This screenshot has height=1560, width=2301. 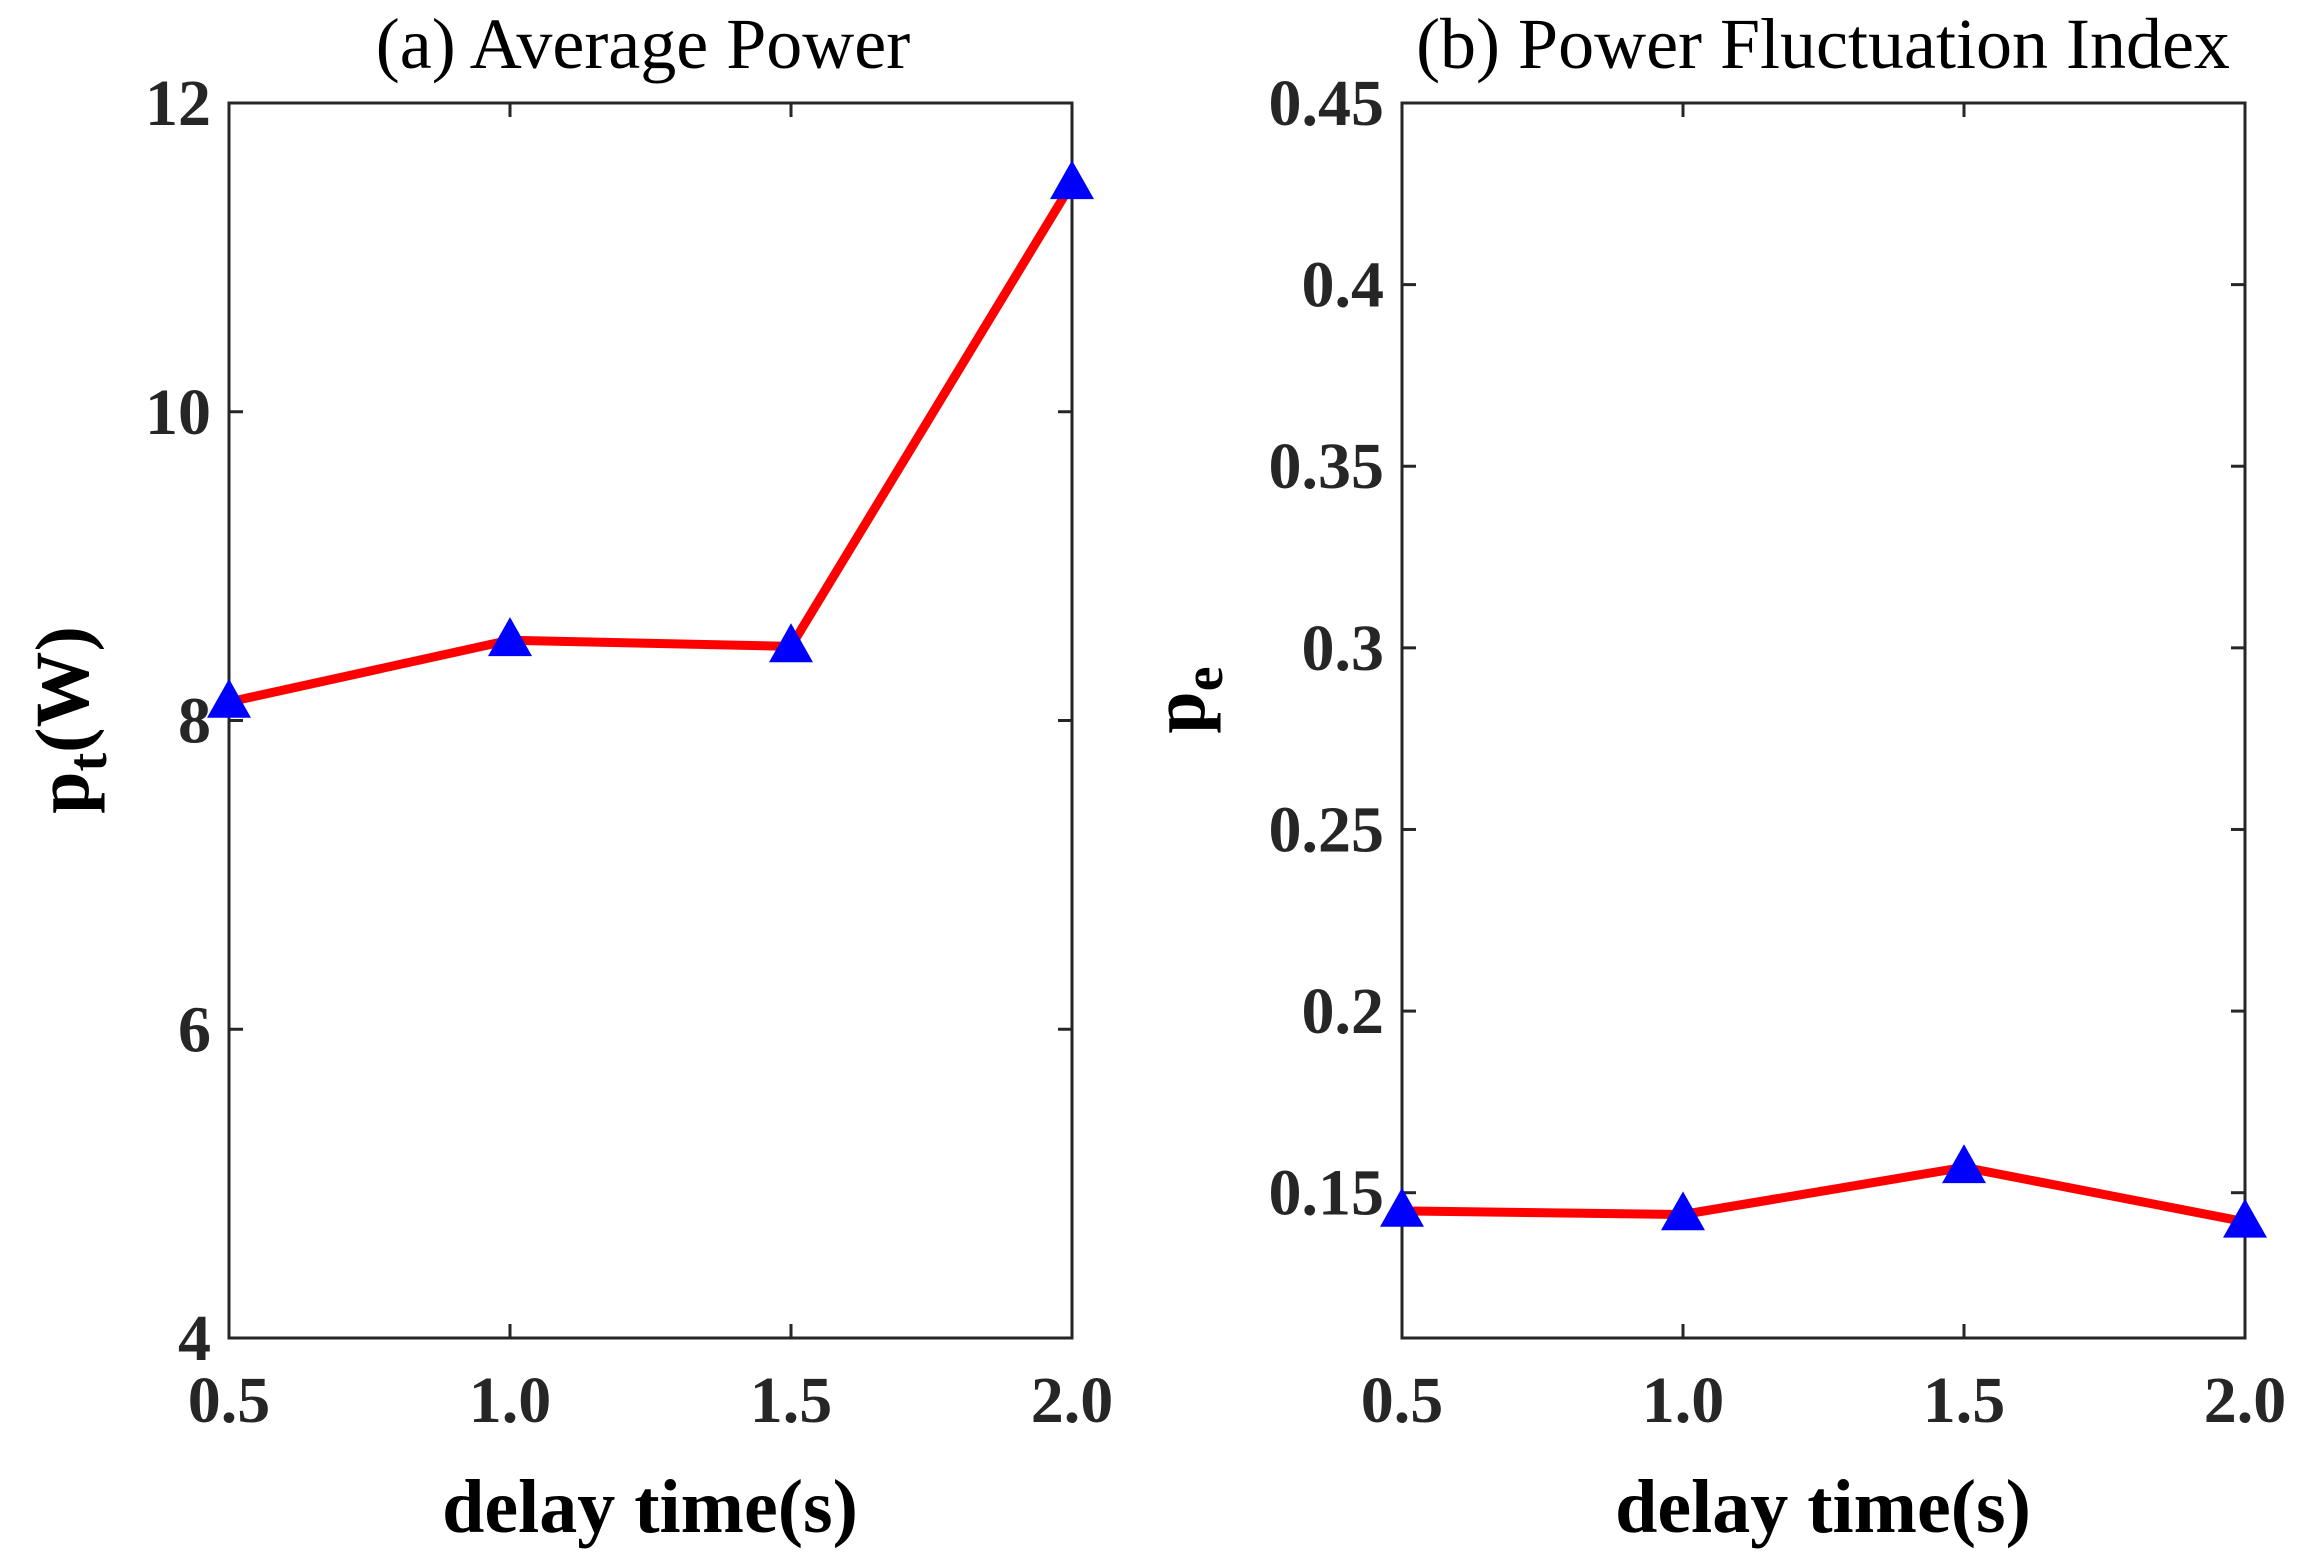 What do you see at coordinates (650, 1507) in the screenshot?
I see `panel-a-x-axis-label: delay time(s)` at bounding box center [650, 1507].